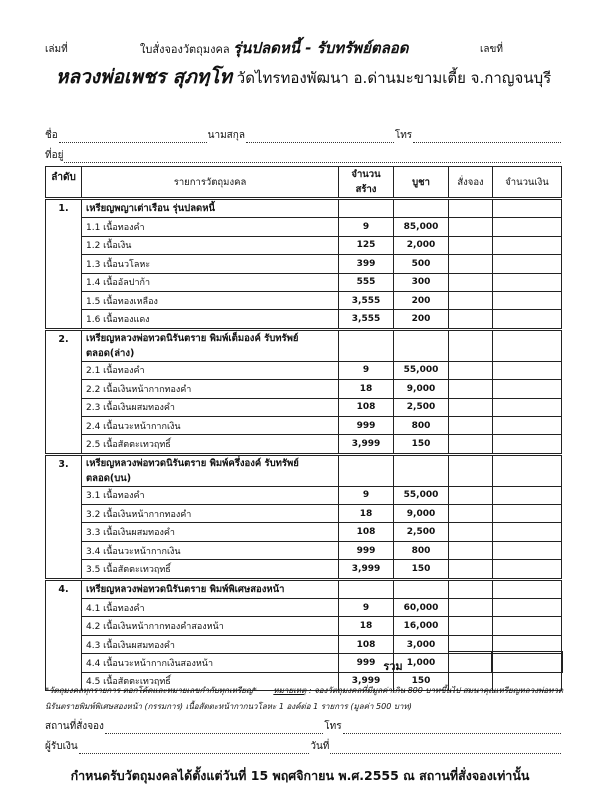 Image resolution: width=600 pixels, height=800 pixels. Describe the element at coordinates (210, 550) in the screenshot. I see `item-name: 3.4 เนื้อนวะหน้ากากเงิน` at that location.